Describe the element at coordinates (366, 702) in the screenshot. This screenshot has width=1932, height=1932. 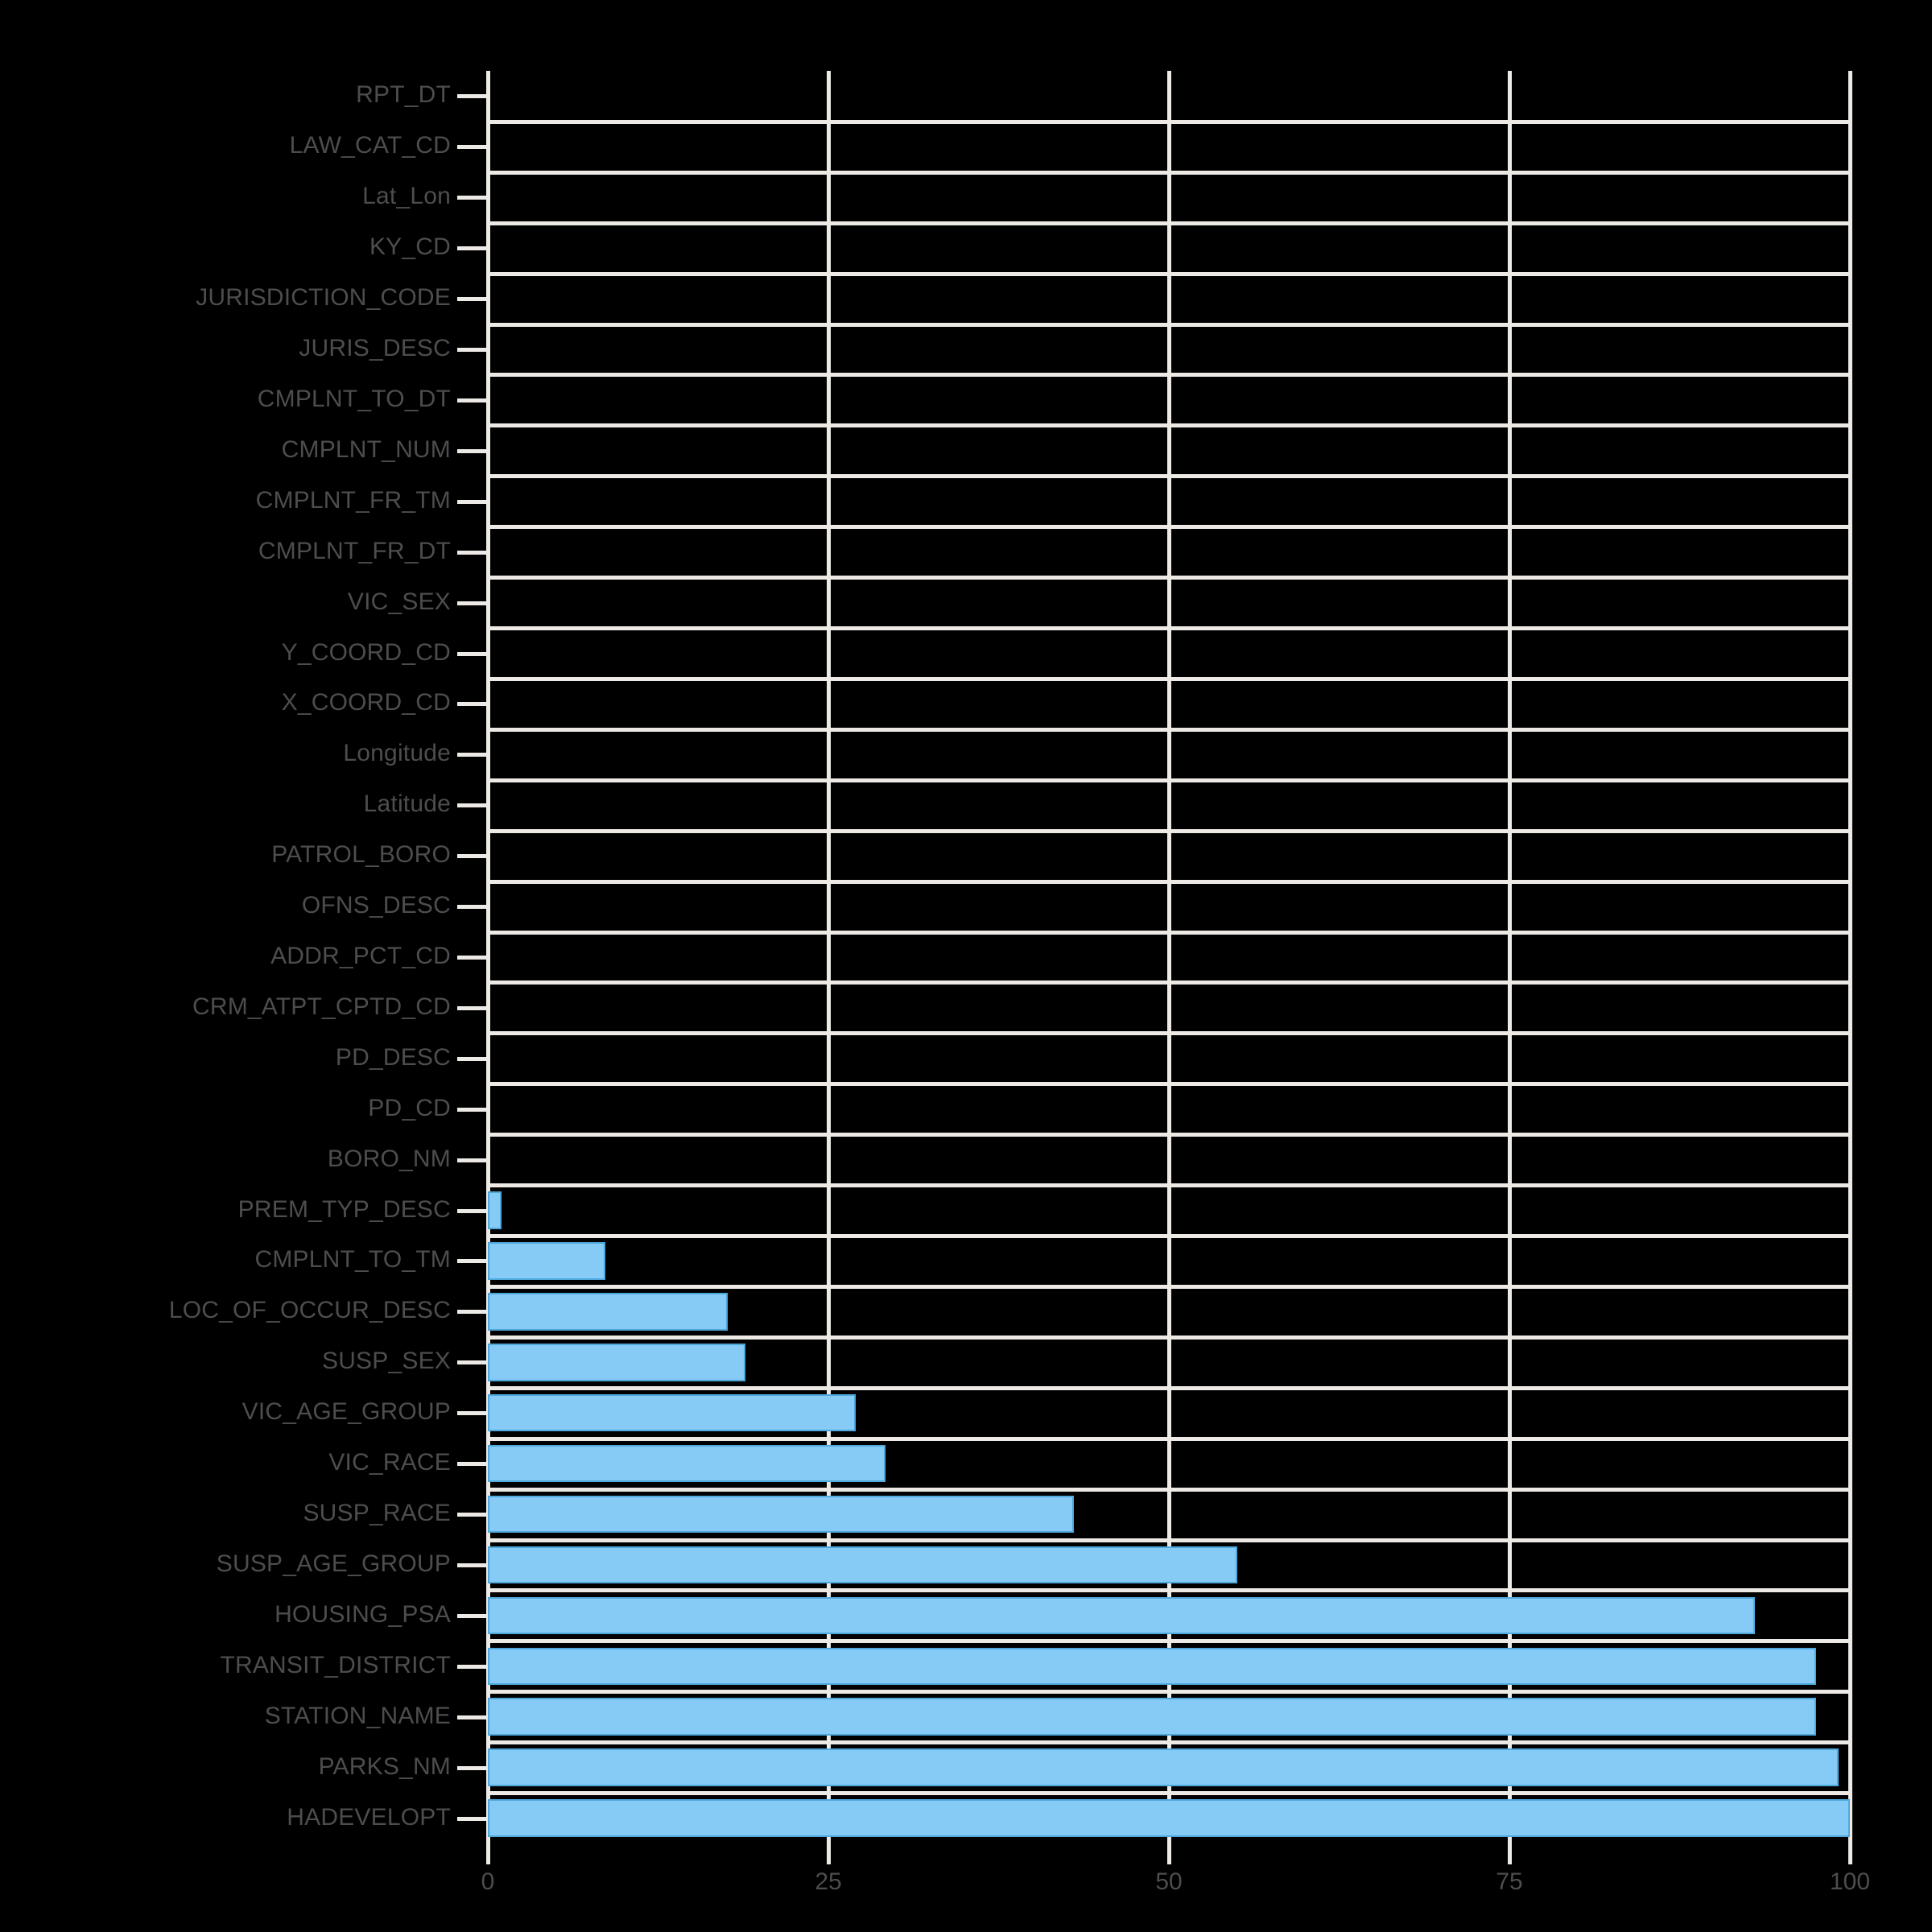
I see `y-tick-label: X_COORD_CD` at that location.